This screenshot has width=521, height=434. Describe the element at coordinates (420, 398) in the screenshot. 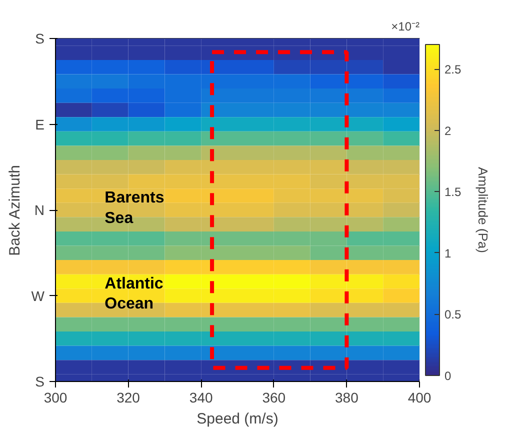

I see `x-tick-label: 400` at that location.